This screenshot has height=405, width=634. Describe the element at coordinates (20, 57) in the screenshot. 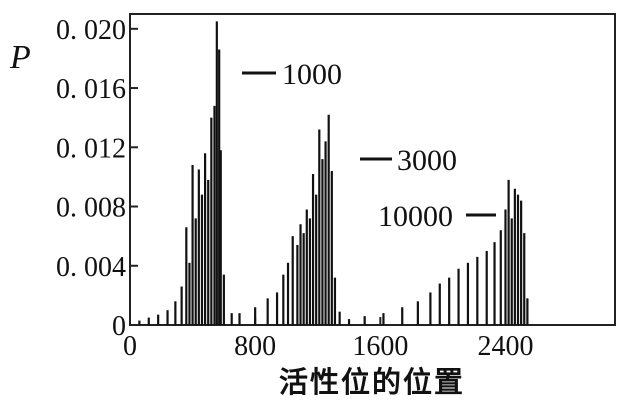

I see `y-axis-label: P` at that location.